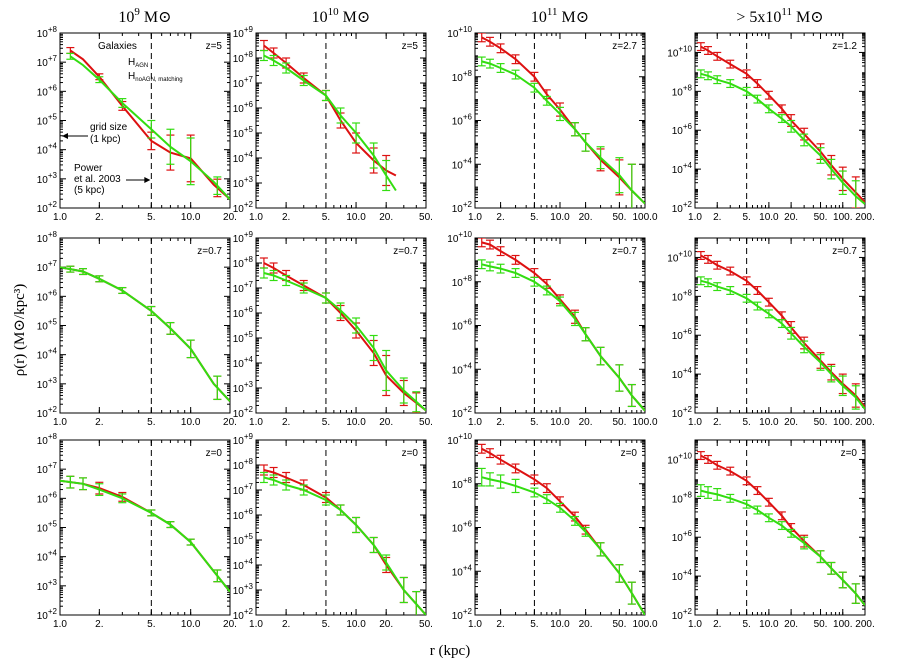  What do you see at coordinates (97, 179) in the screenshot?
I see `power-annotation: et al. 2003` at bounding box center [97, 179].